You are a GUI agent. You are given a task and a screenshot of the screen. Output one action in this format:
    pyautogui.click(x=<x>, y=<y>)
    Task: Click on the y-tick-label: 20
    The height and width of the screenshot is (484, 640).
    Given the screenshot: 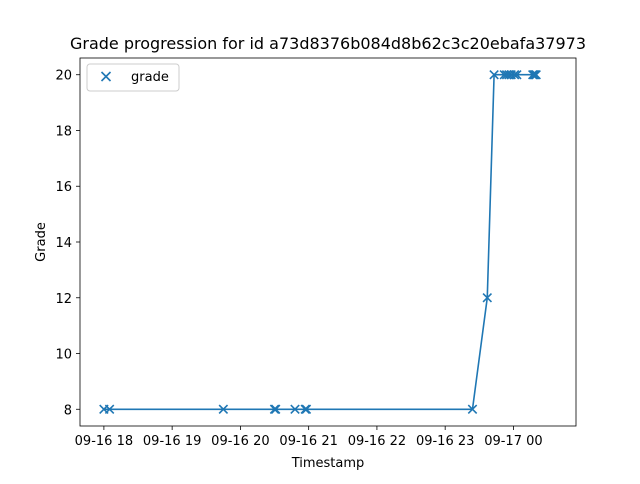 What is the action you would take?
    pyautogui.click(x=63, y=76)
    